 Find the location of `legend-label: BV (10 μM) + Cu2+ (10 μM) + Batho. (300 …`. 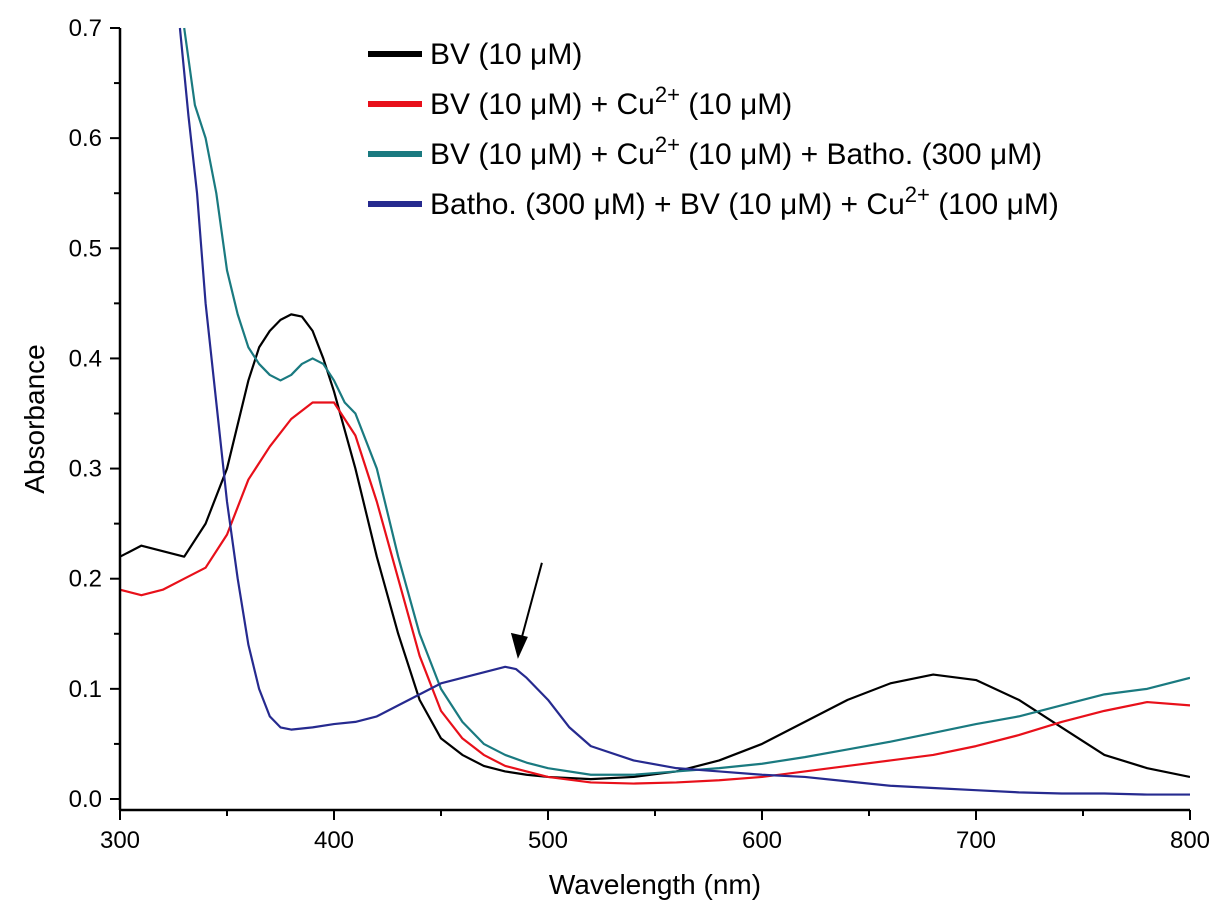

legend-label: BV (10 μM) + Cu2+ (10 μM) + Batho. (300 … is located at coordinates (736, 151).